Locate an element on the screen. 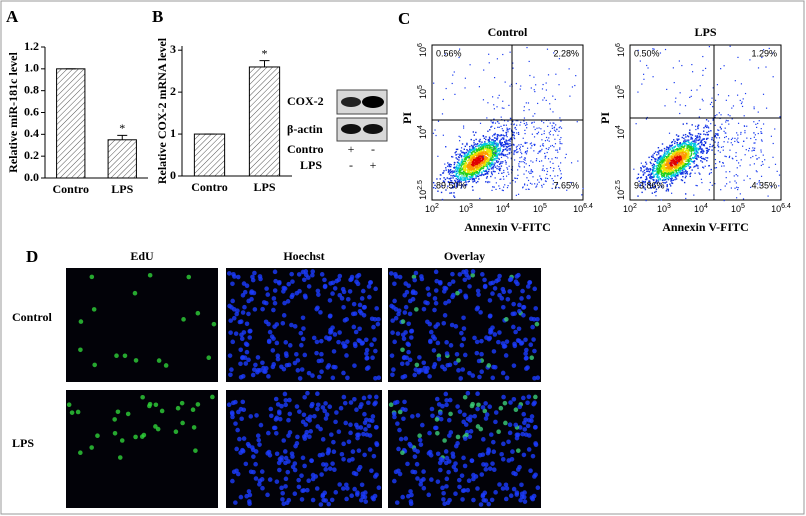  tick-base: 10 is located at coordinates (621, 195).